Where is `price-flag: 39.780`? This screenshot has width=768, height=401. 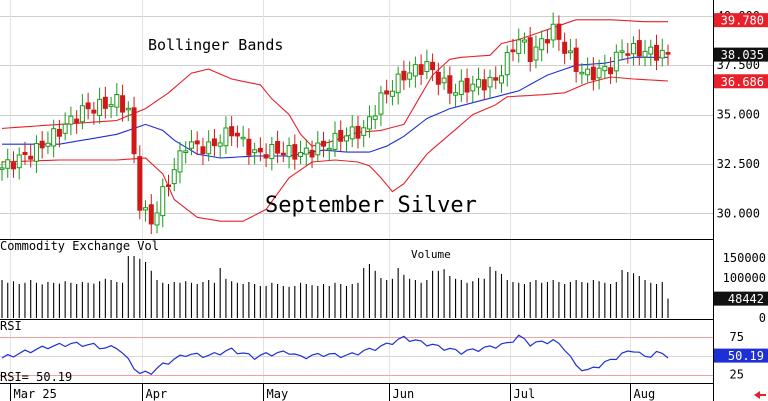
price-flag: 39.780 is located at coordinates (741, 20).